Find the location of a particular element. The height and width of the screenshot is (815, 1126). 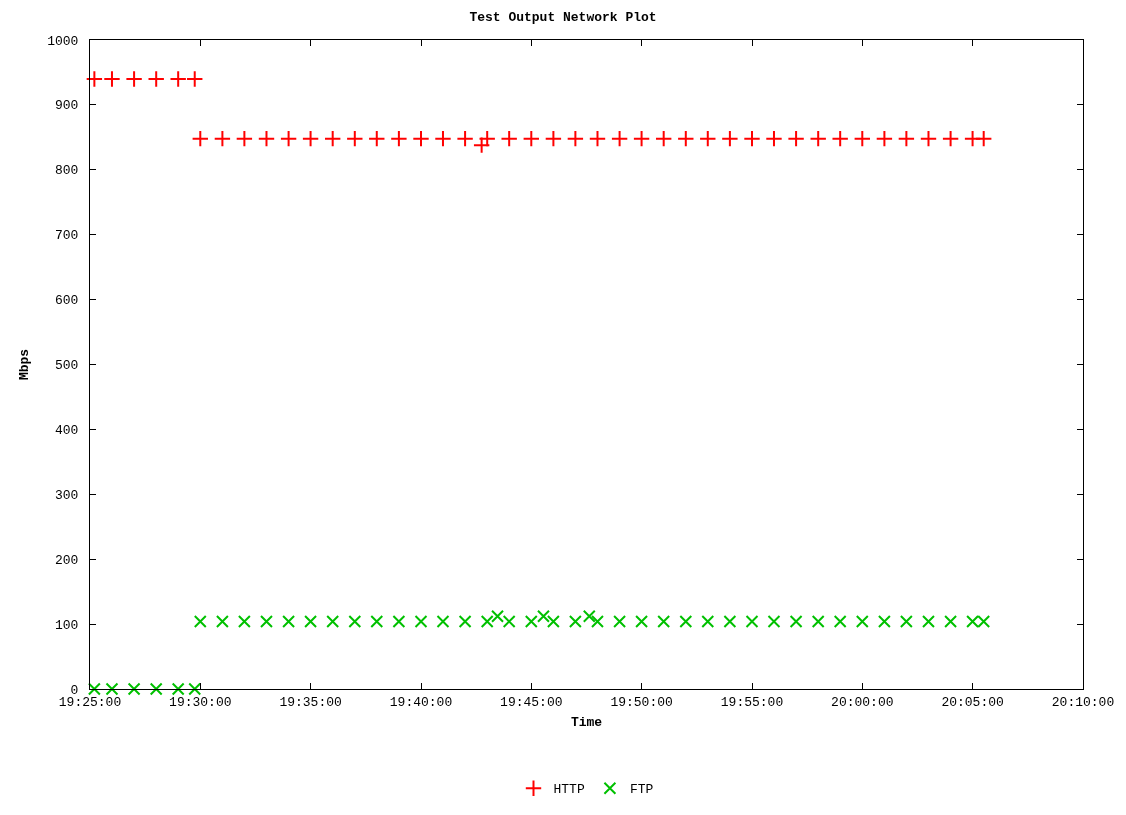

y-tick-label: 300 is located at coordinates (66, 495).